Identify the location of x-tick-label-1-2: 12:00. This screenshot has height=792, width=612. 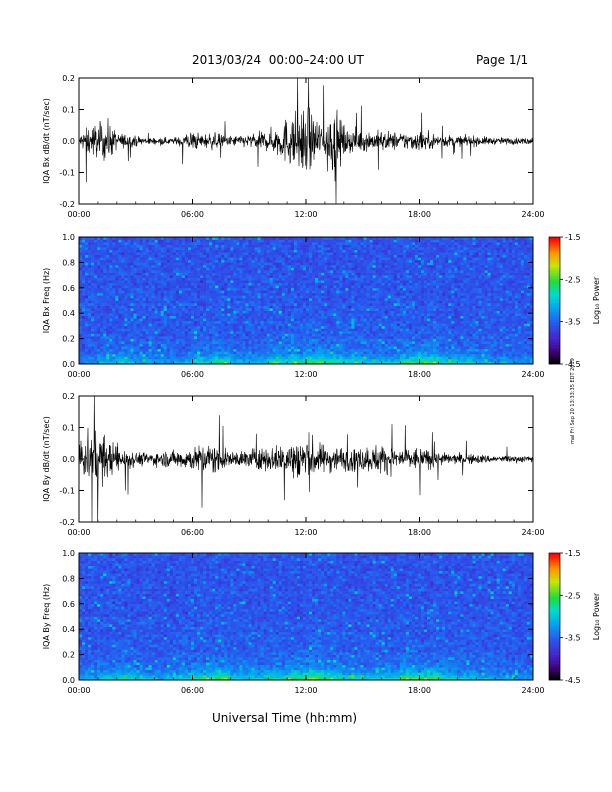
(305, 374).